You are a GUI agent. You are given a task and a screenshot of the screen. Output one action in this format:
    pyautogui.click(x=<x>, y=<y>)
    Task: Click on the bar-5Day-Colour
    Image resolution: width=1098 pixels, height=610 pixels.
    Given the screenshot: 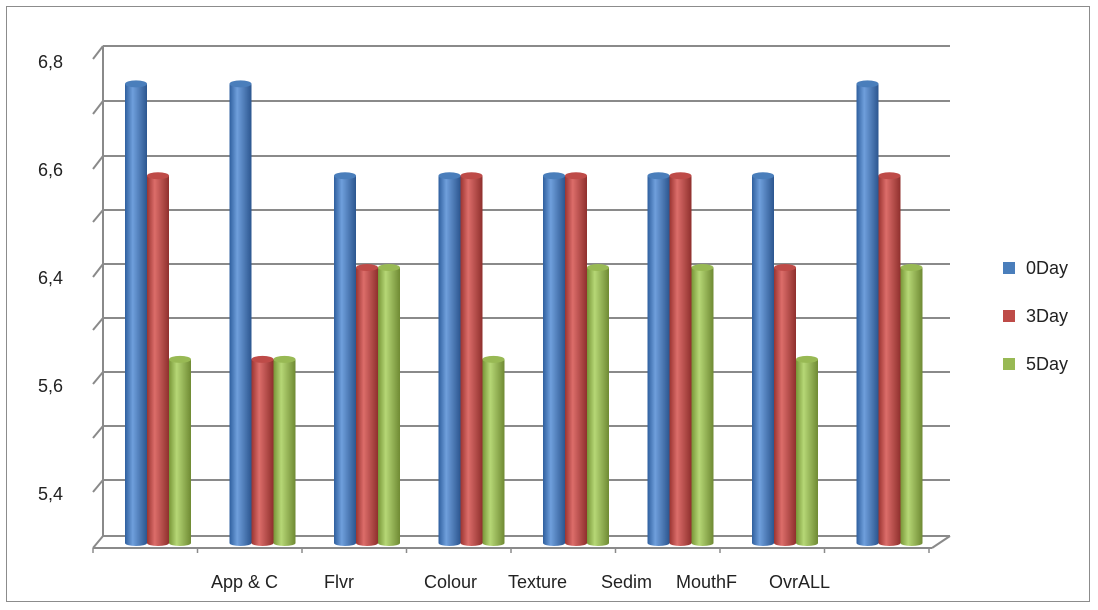 What is the action you would take?
    pyautogui.click(x=389, y=405)
    